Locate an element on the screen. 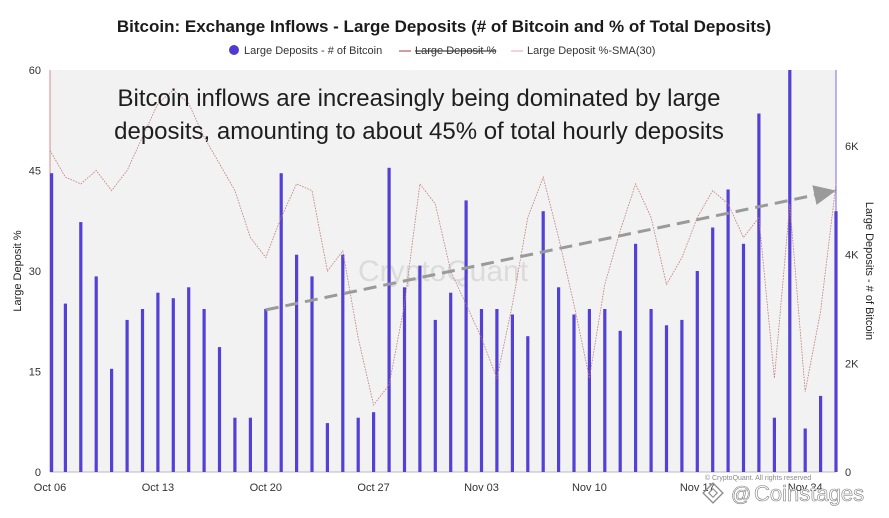 Image resolution: width=889 pixels, height=518 pixels. y-right-tick-6k: 6K is located at coordinates (852, 147).